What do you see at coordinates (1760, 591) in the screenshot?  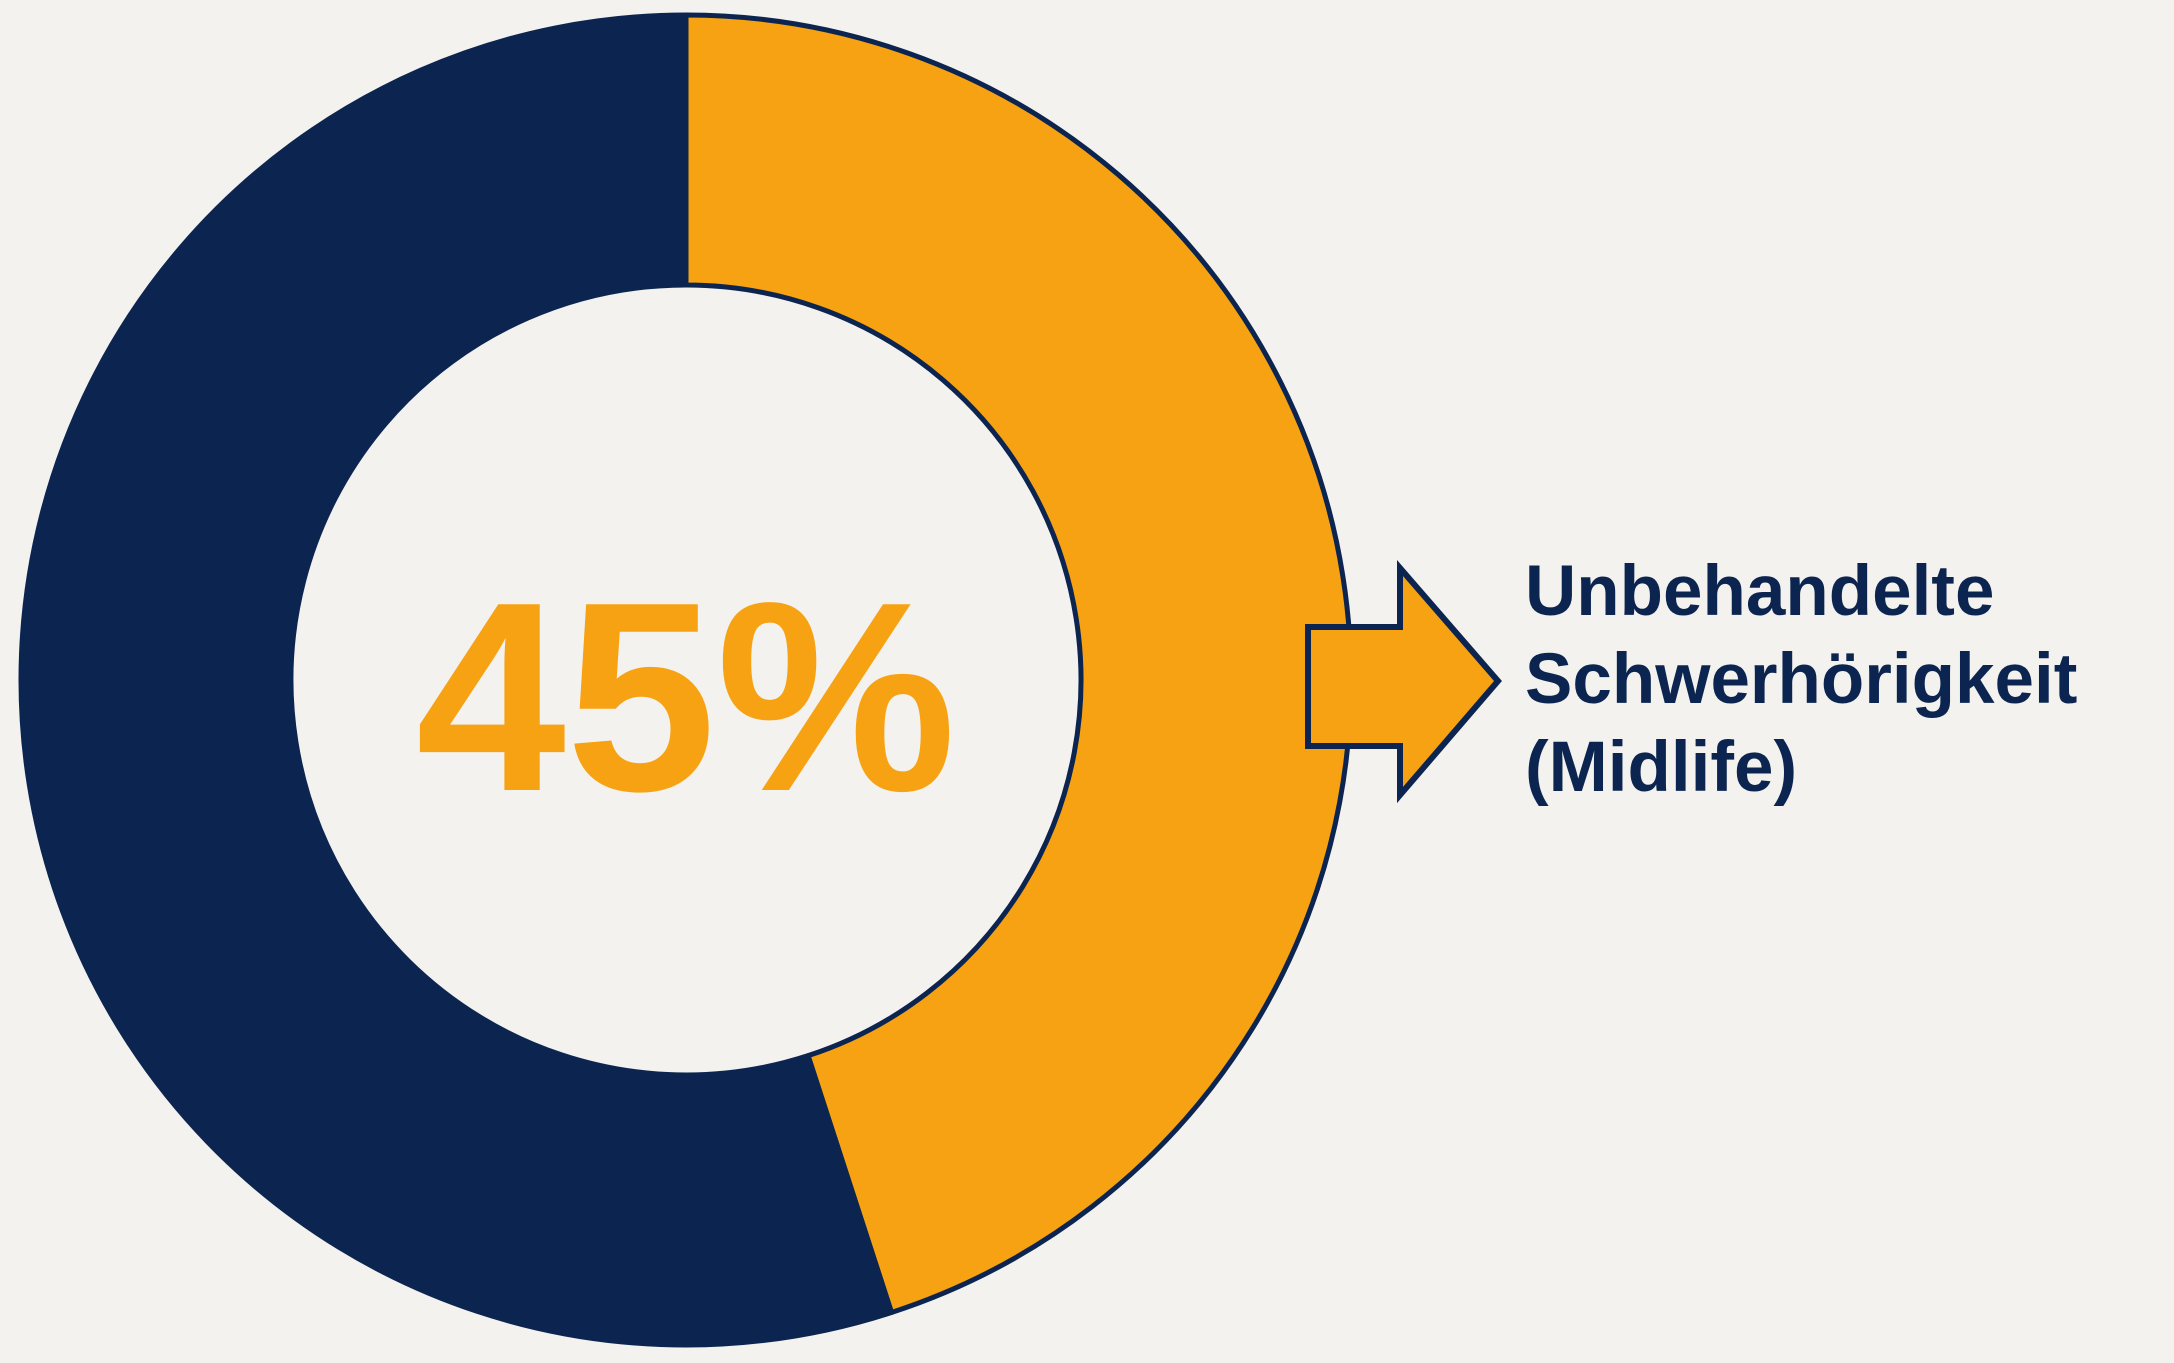 I see `callout-label-line-1: Unbehandelte` at bounding box center [1760, 591].